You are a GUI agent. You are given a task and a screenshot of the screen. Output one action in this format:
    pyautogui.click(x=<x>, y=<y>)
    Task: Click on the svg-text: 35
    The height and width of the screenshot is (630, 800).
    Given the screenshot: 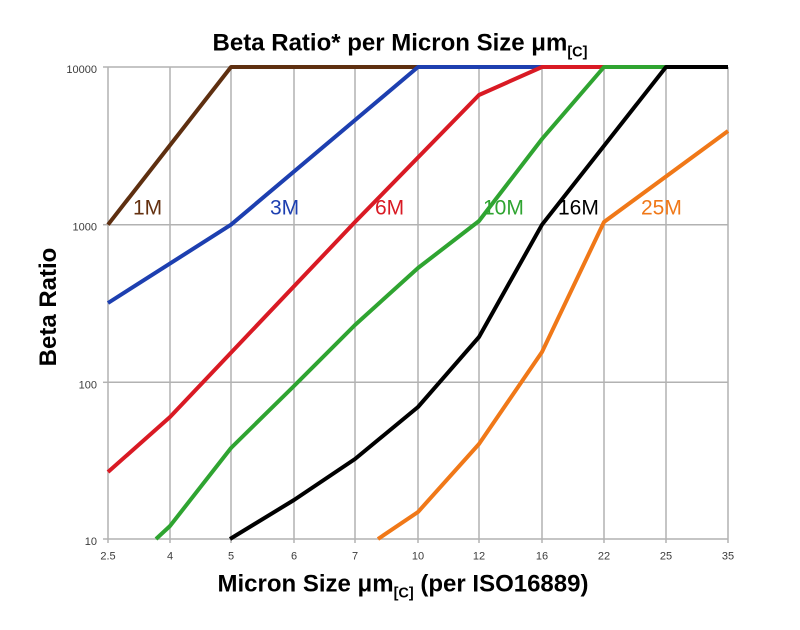 What is the action you would take?
    pyautogui.click(x=728, y=557)
    